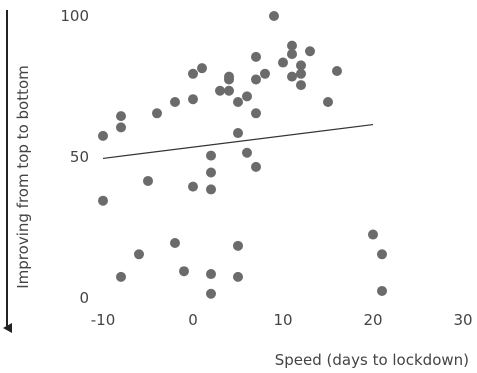 The image size is (477, 373). I want to click on y-axis-label: Improving from top to bottom, so click(23, 177).